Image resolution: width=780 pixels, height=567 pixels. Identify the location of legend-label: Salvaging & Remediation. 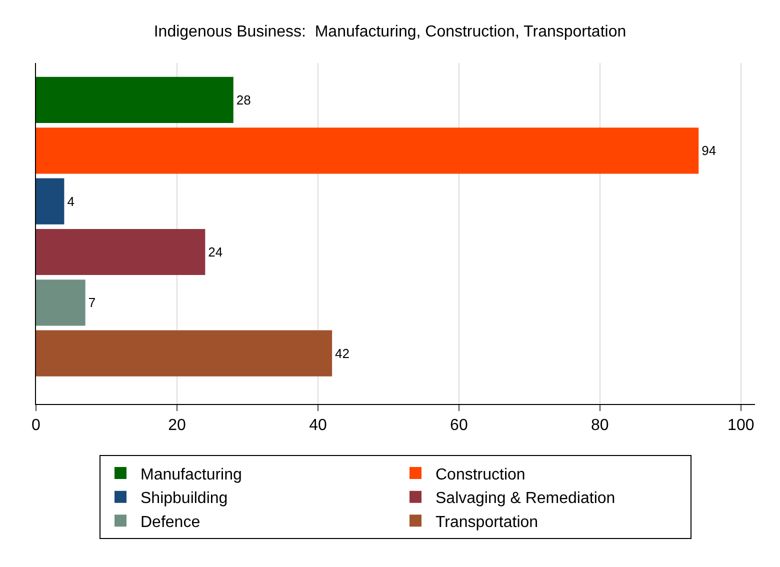
(526, 499).